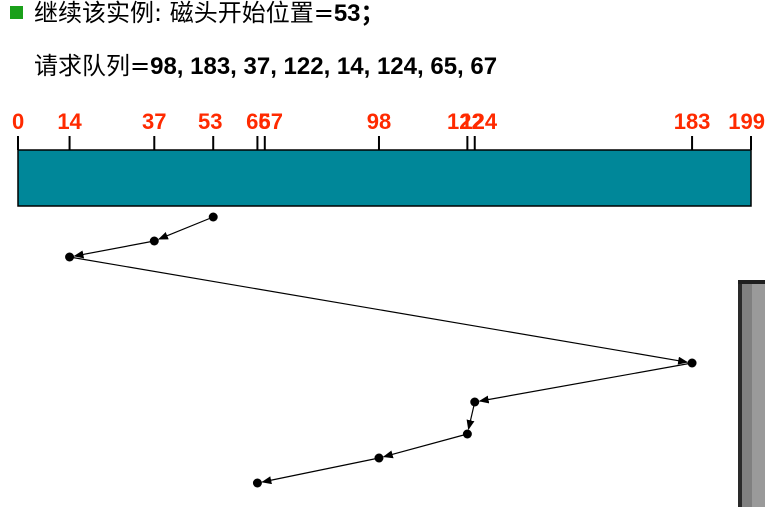  Describe the element at coordinates (751, 393) in the screenshot. I see `photo-edge-image` at that location.